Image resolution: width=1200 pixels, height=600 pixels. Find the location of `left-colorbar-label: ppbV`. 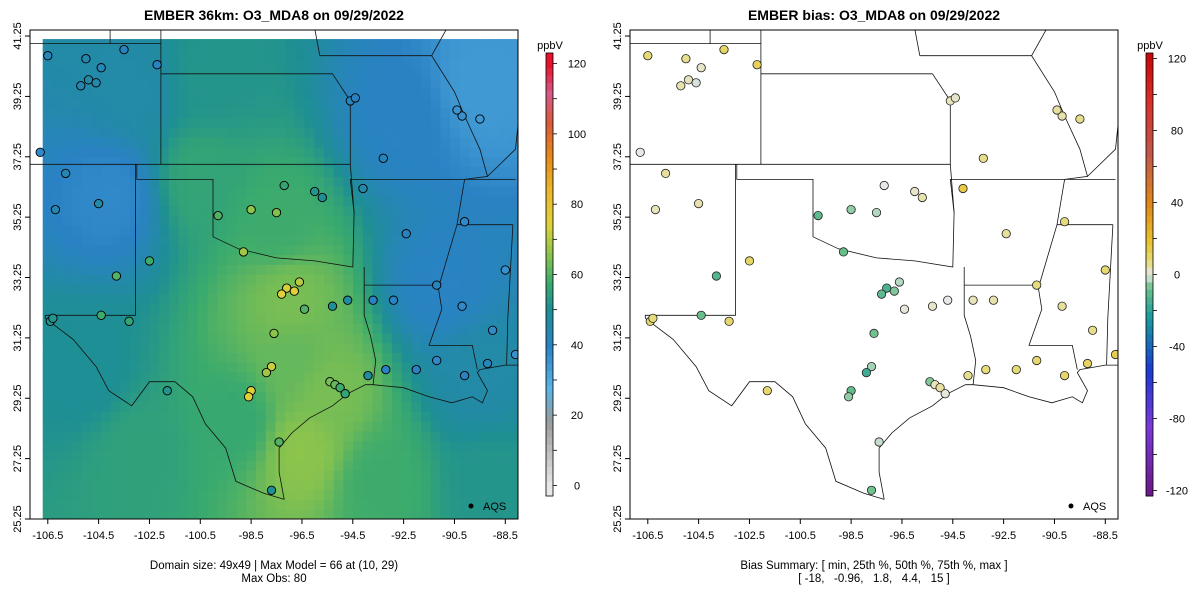

left-colorbar-label: ppbV is located at coordinates (550, 46).